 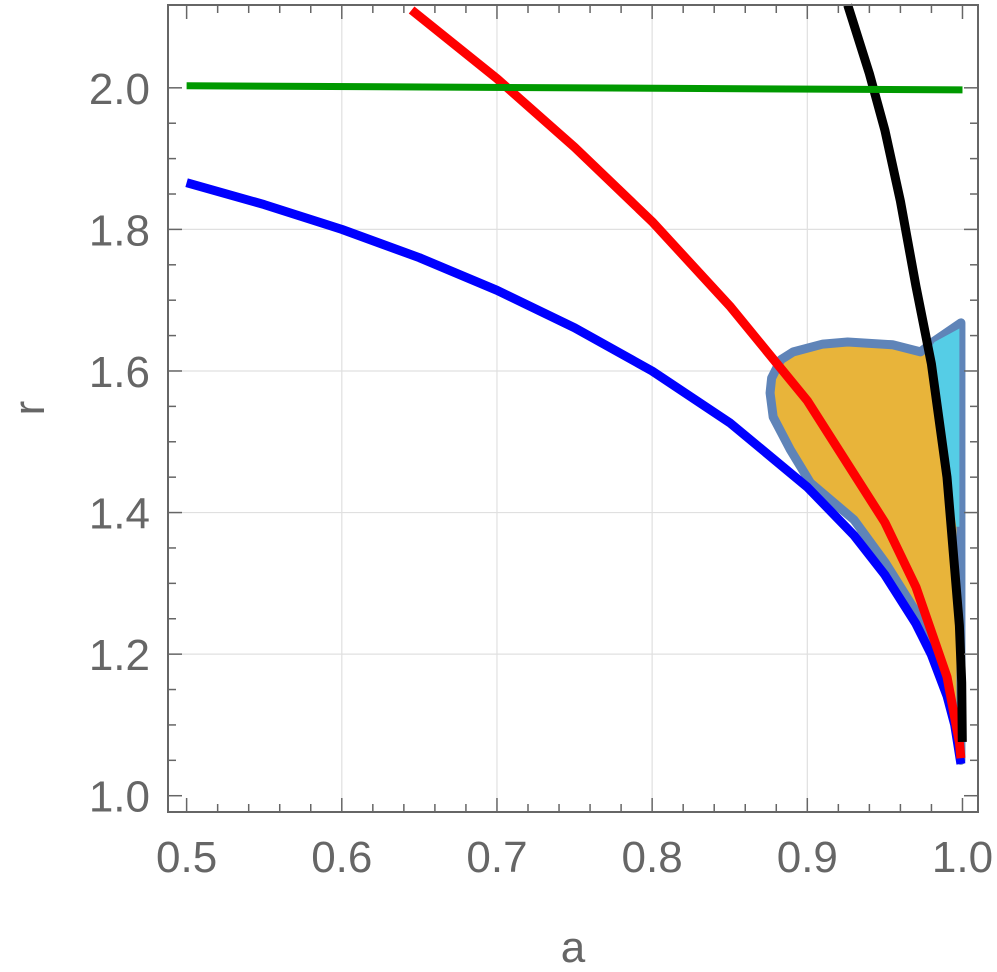 I want to click on x-axis-label: a, so click(x=573, y=947).